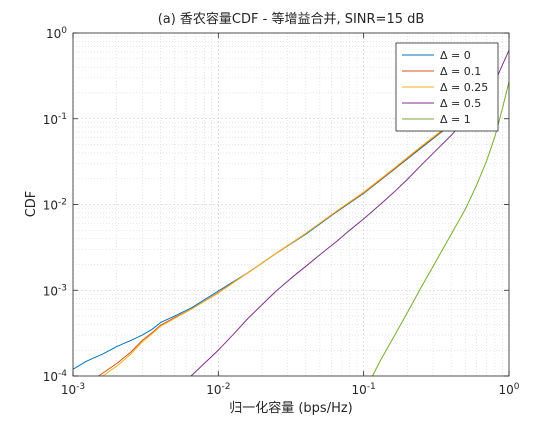  I want to click on legend-label: Δ = 0, so click(455, 55).